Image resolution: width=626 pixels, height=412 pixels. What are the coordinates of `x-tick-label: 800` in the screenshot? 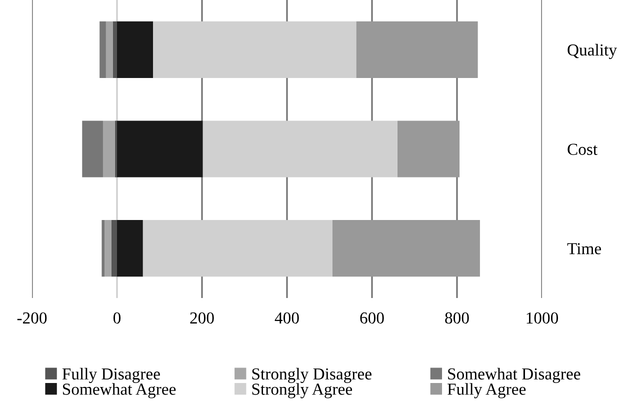 It's located at (457, 318).